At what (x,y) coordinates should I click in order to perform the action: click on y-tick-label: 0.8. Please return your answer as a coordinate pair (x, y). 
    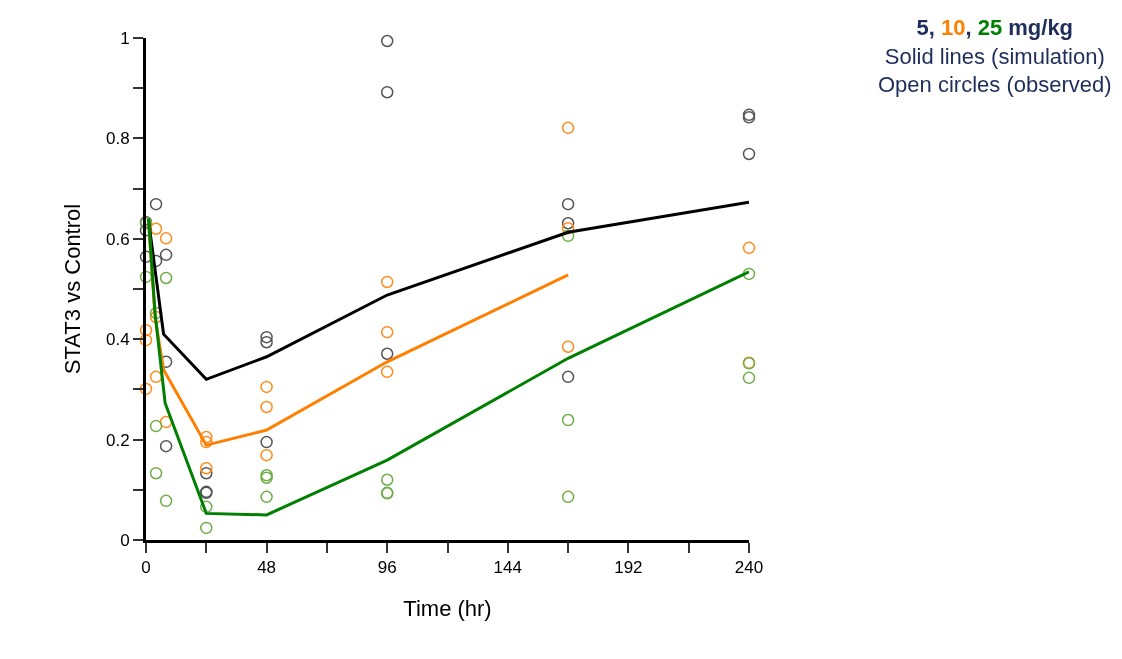
    Looking at the image, I should click on (117, 139).